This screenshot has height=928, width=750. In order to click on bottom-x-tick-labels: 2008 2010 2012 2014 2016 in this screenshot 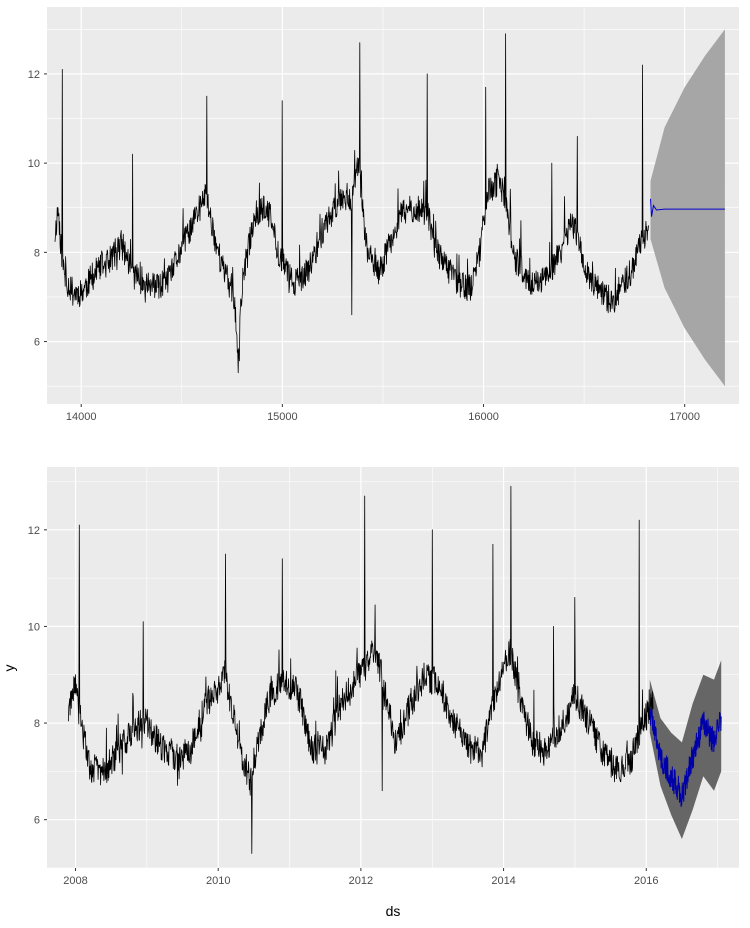, I will do `click(360, 877)`.